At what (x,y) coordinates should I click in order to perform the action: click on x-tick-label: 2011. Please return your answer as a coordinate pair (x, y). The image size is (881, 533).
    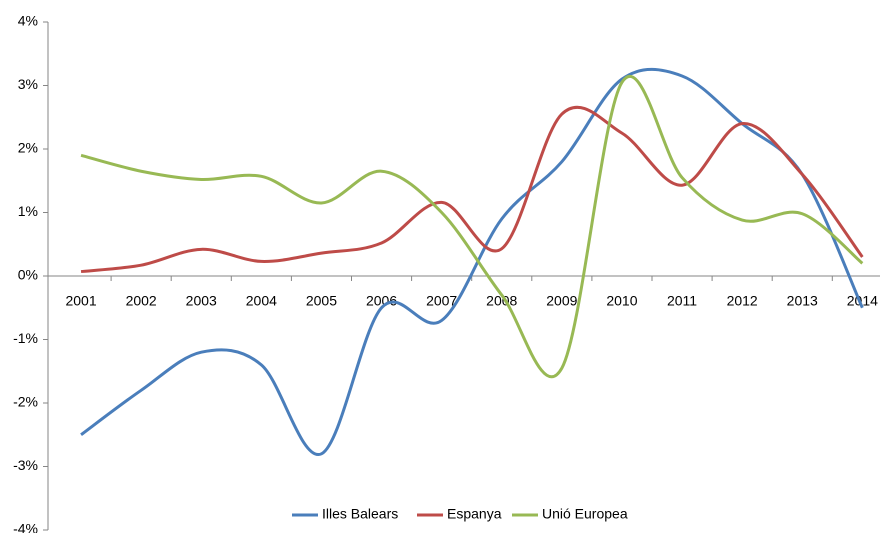
    Looking at the image, I should click on (682, 301).